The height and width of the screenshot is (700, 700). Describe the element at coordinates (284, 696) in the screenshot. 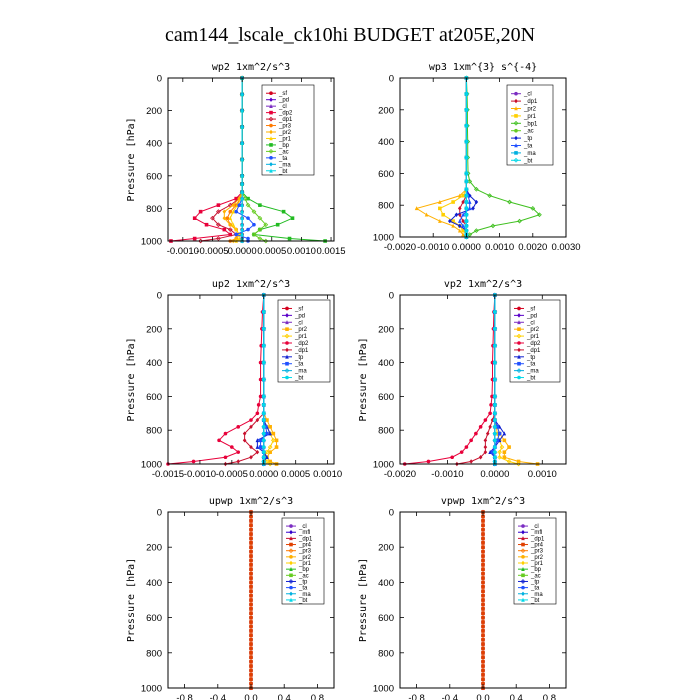

I see `x-tick-label: 0.4` at that location.